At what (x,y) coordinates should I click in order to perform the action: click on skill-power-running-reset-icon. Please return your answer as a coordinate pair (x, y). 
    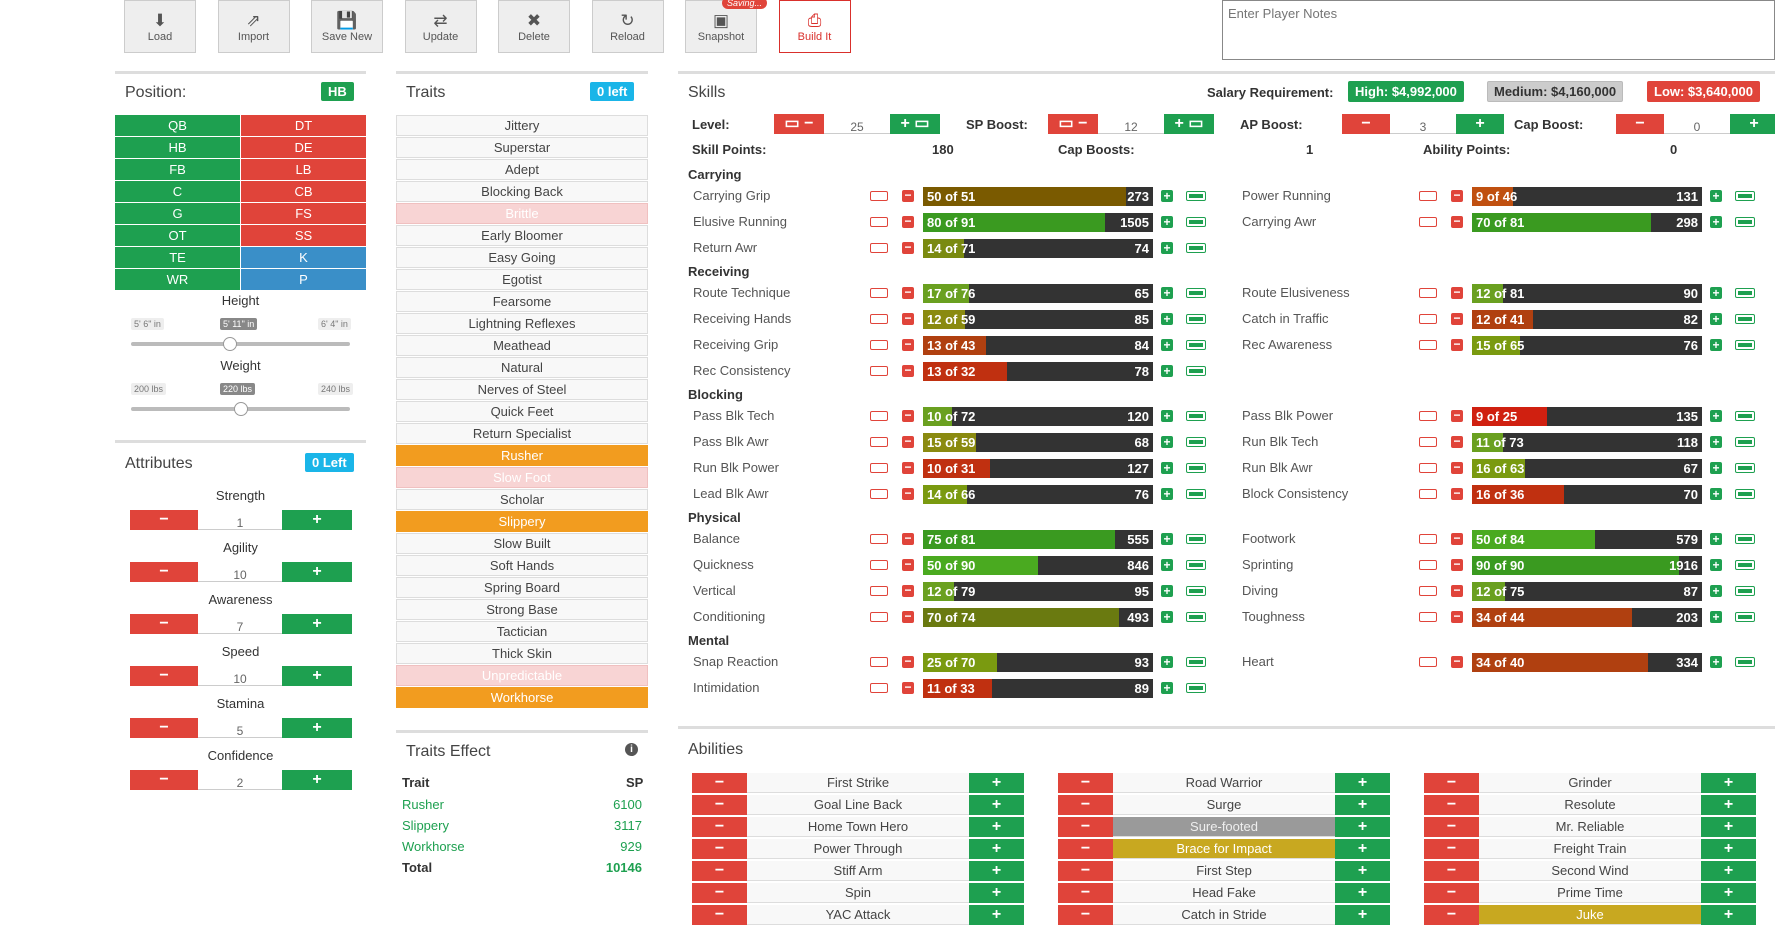
    Looking at the image, I should click on (1428, 196).